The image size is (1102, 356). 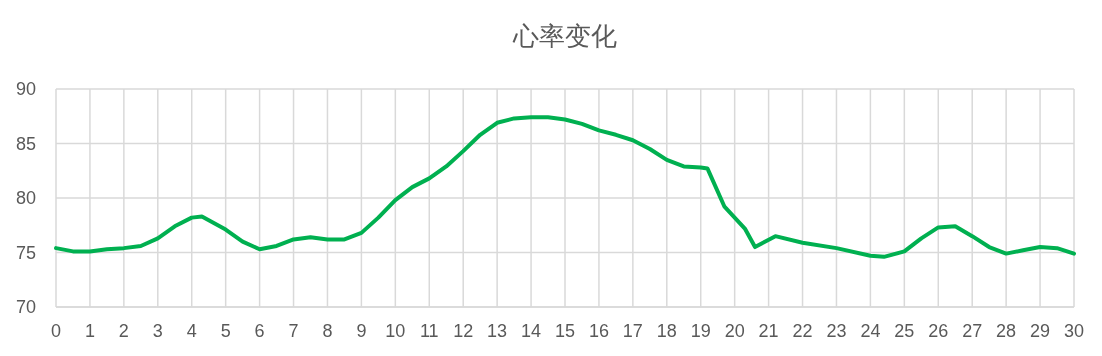 What do you see at coordinates (259, 331) in the screenshot?
I see `x-tick-label: 6` at bounding box center [259, 331].